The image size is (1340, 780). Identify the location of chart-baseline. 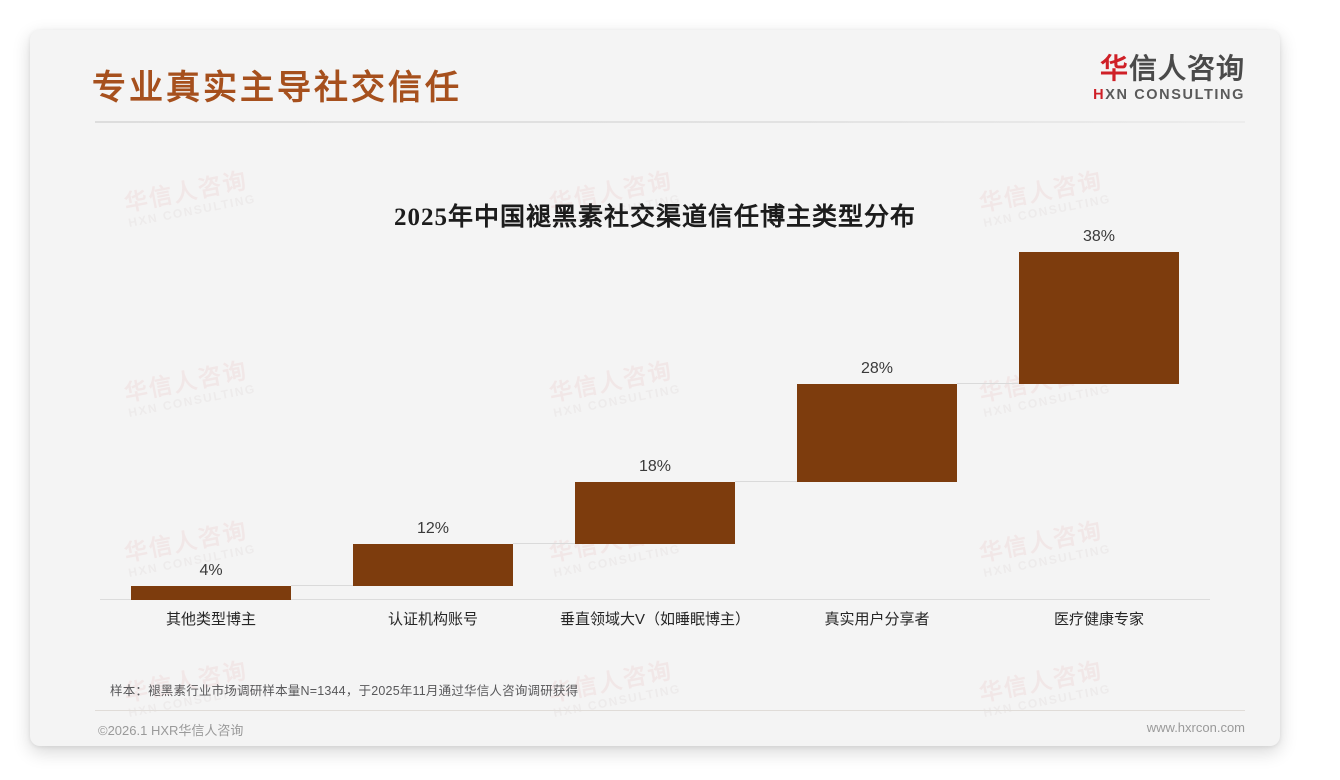
(655, 599).